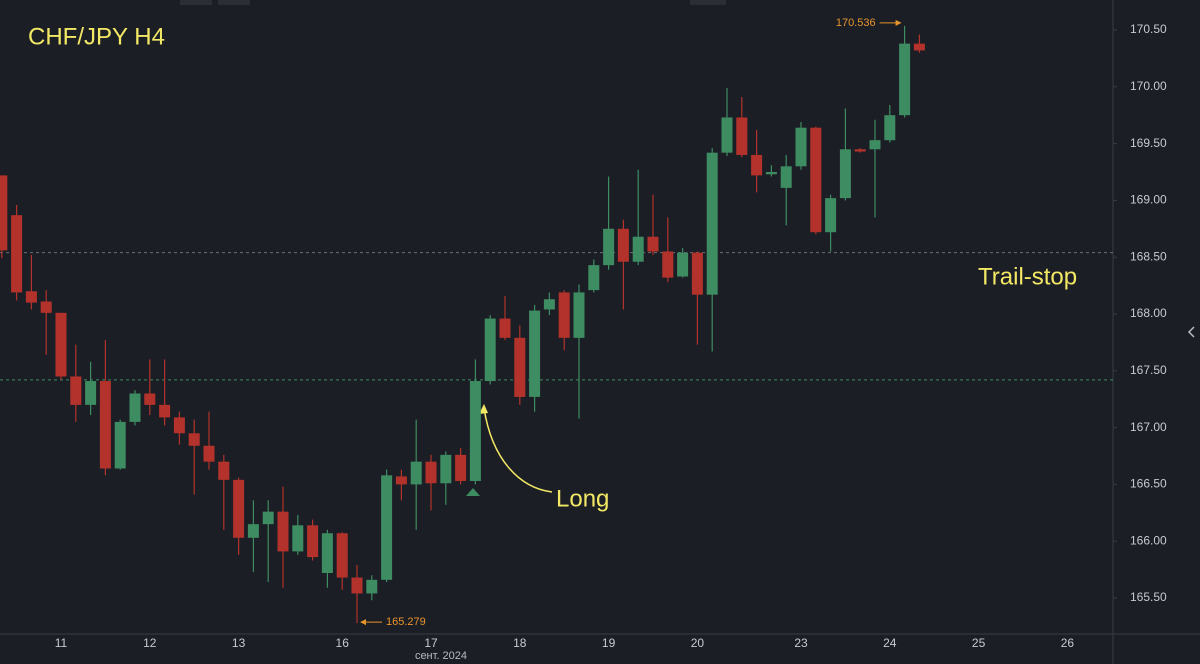 Image resolution: width=1200 pixels, height=664 pixels. I want to click on y-tick-label: 170.00, so click(1148, 86).